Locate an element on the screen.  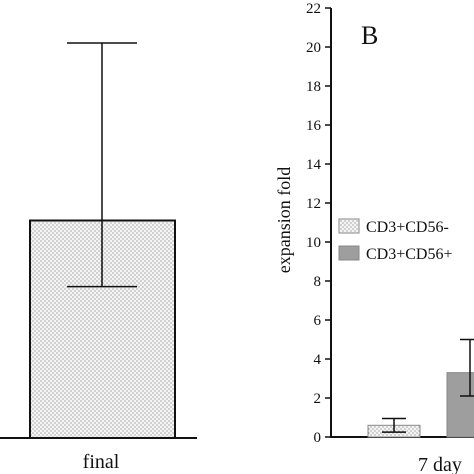
panel-b-y-tick-label: 8 is located at coordinates (318, 282).